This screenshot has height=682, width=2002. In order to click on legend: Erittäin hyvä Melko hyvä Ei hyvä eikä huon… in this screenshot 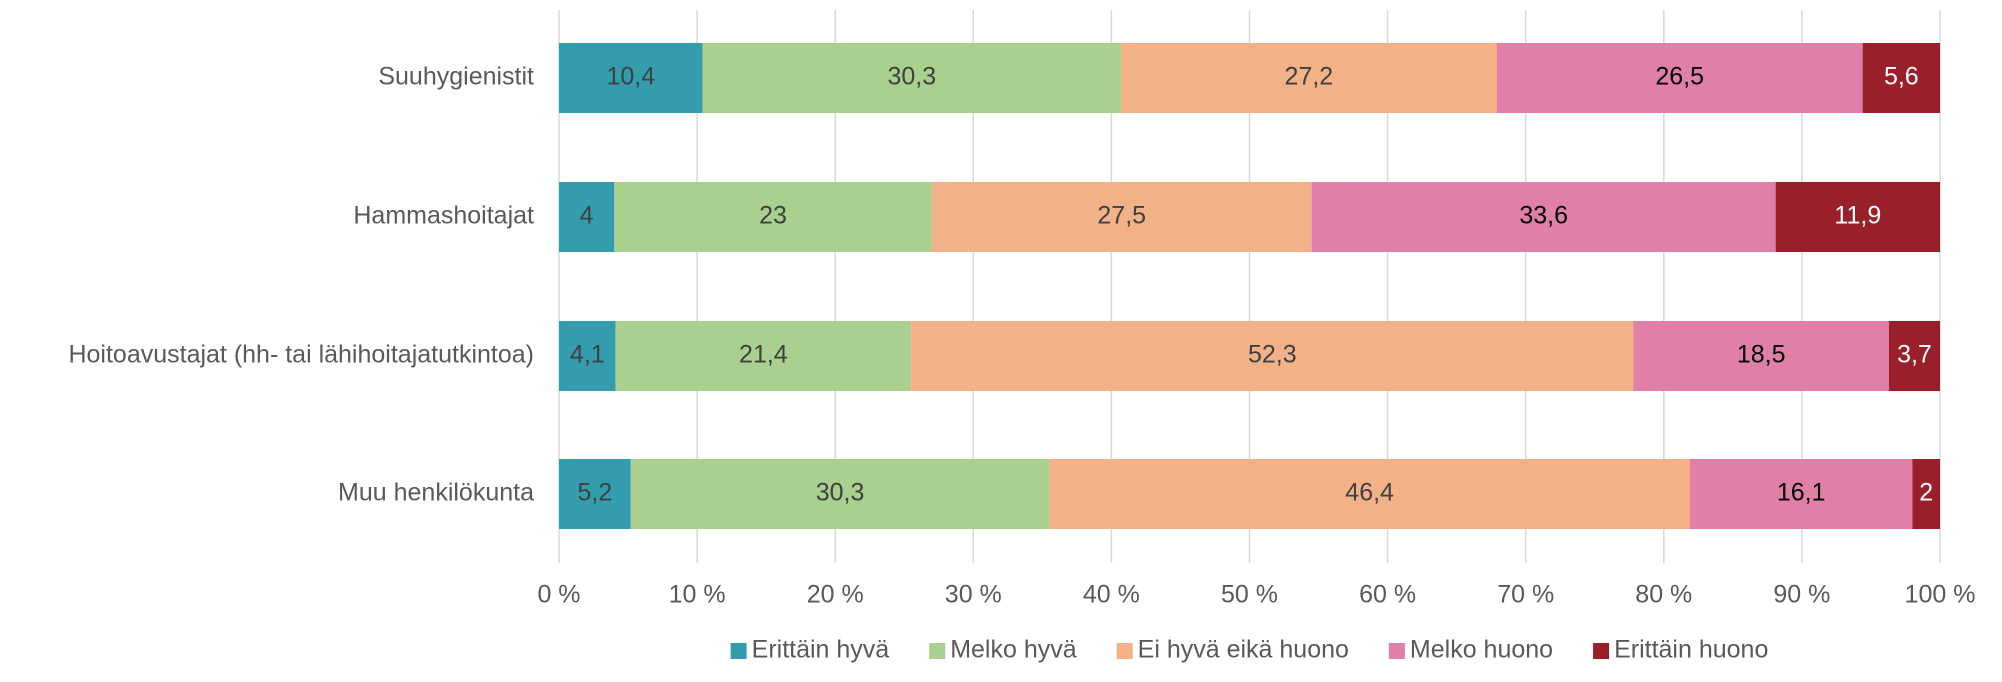, I will do `click(1249, 650)`.